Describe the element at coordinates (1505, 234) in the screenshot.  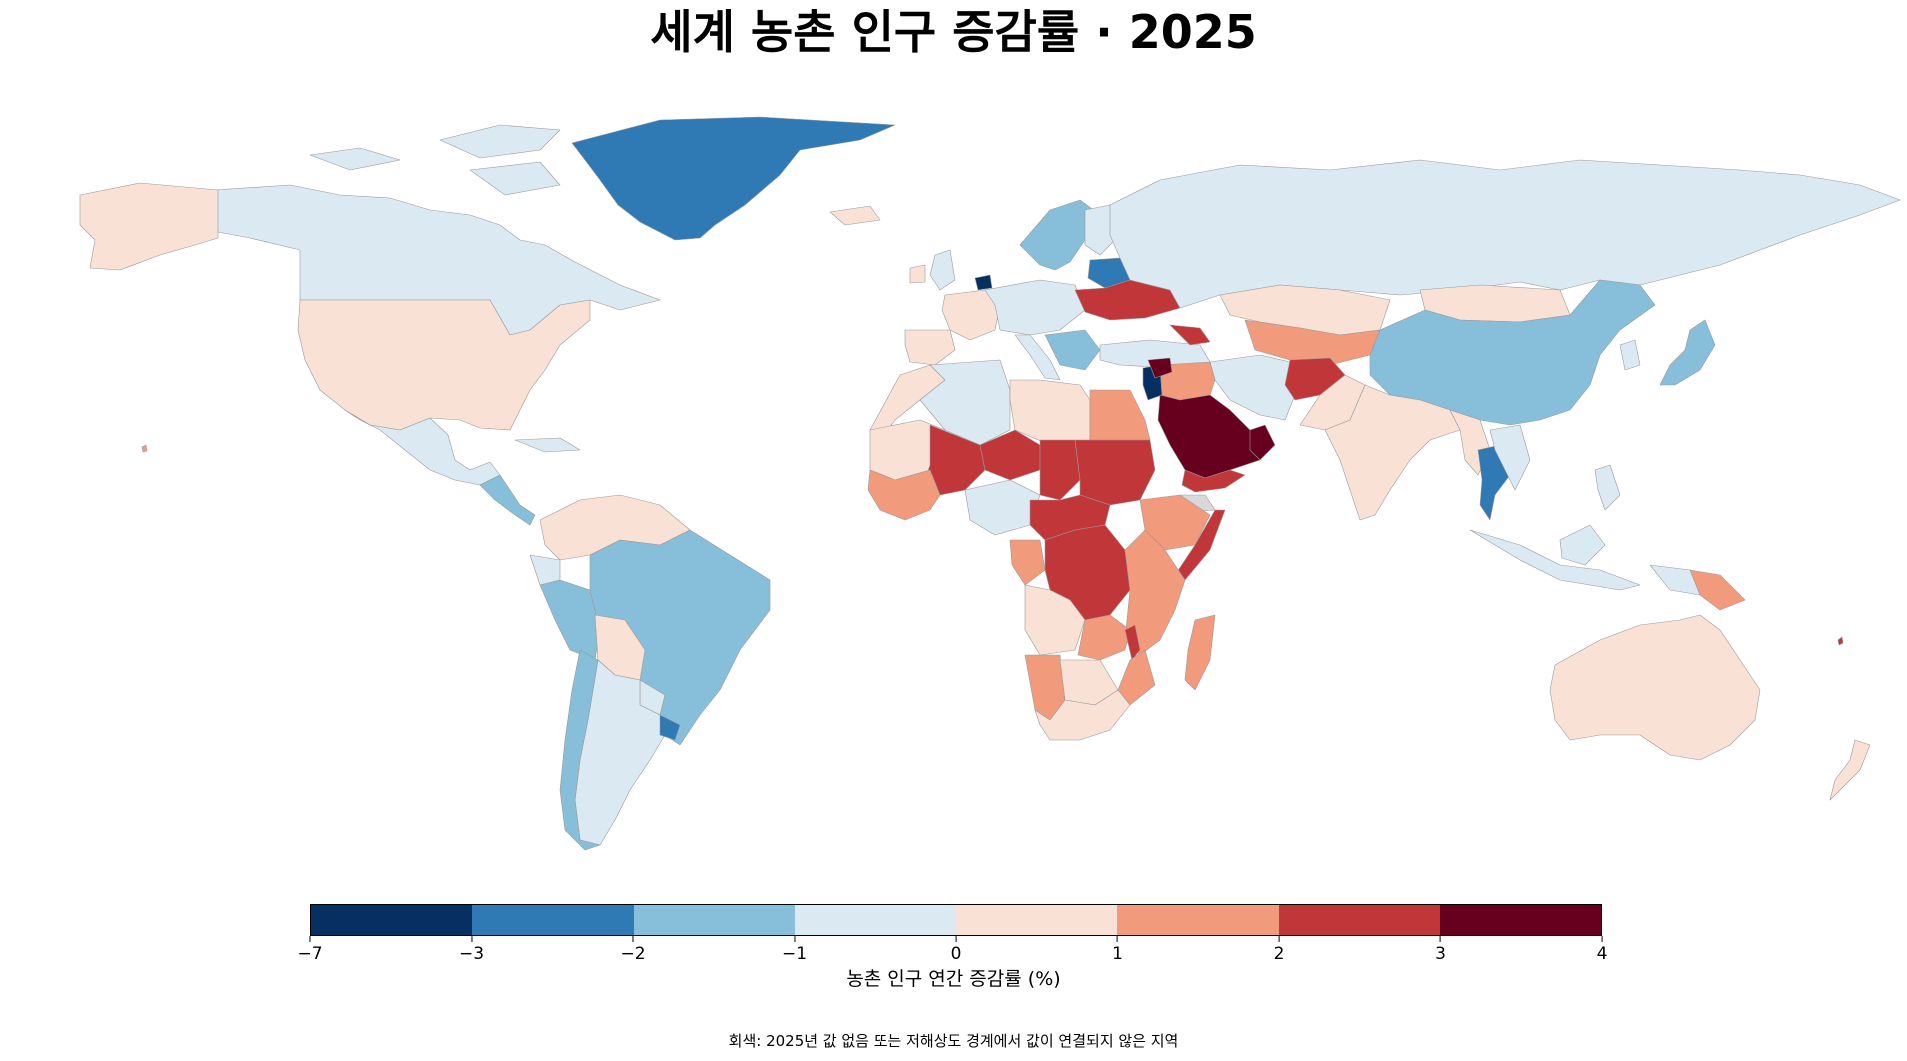
I see `region-russia` at that location.